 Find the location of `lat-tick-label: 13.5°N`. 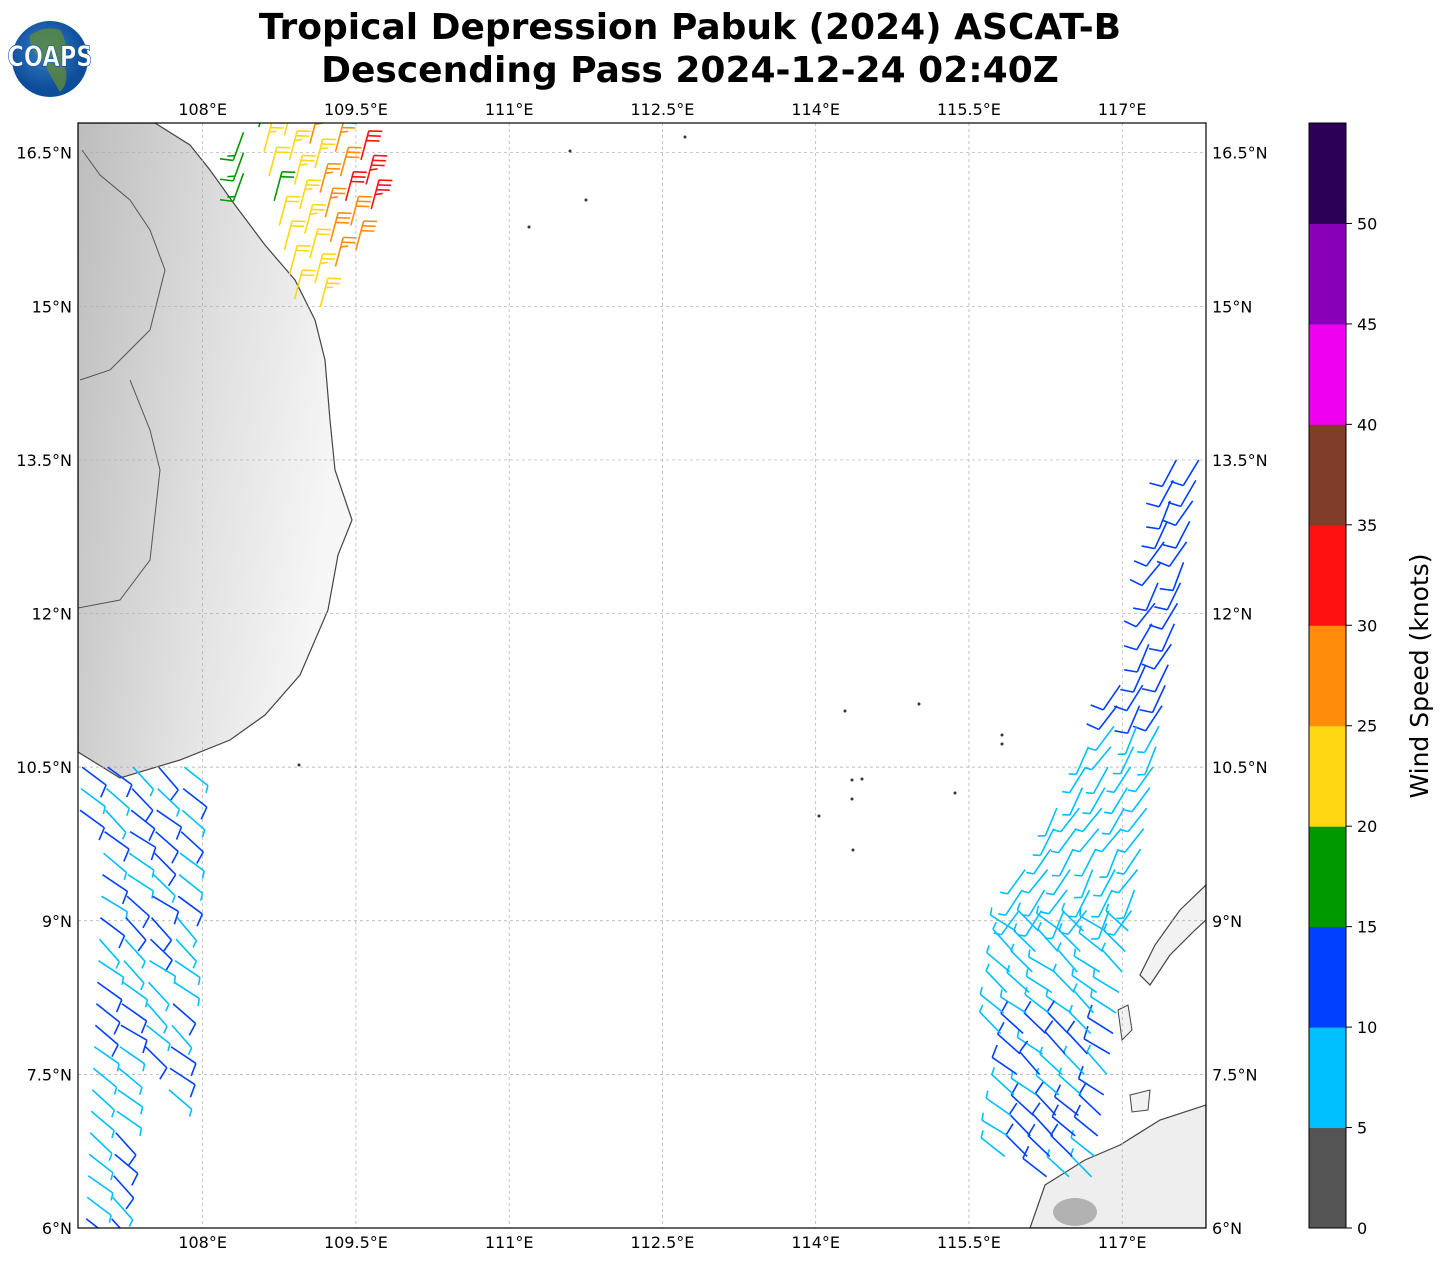

lat-tick-label: 13.5°N is located at coordinates (44, 460).